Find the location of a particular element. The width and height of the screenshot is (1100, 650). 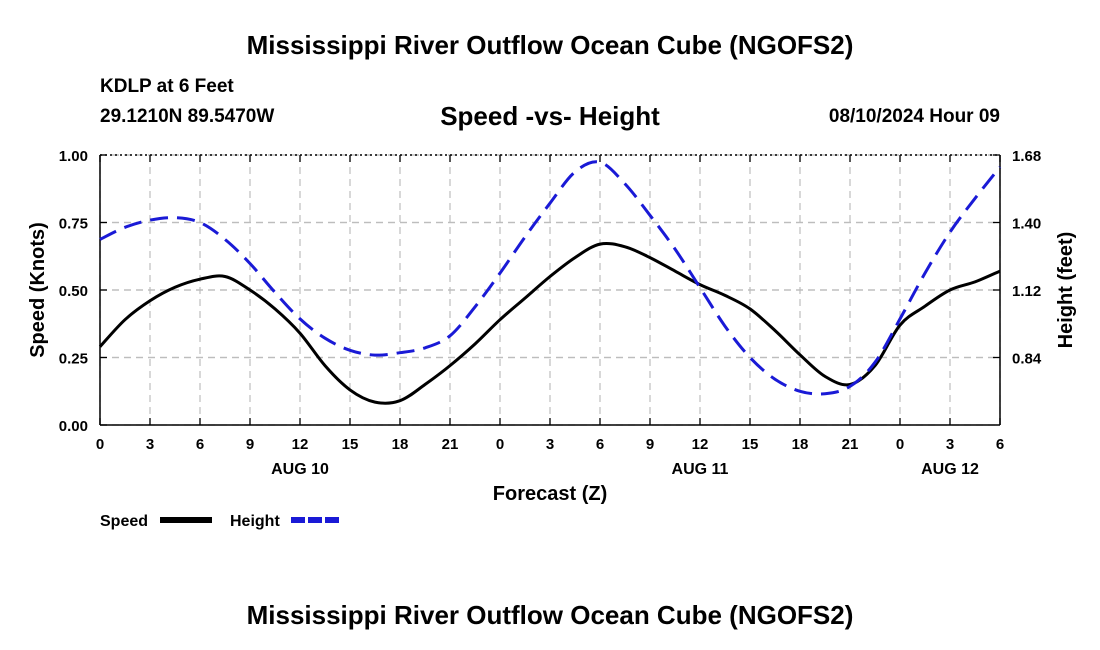

y-tick-label: 0.50 is located at coordinates (73, 291).